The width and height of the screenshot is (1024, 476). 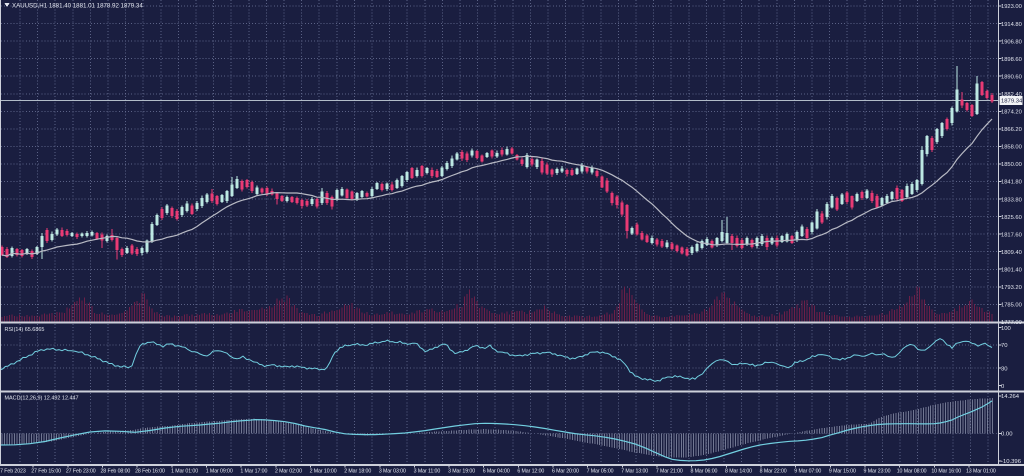 What do you see at coordinates (1010, 397) in the screenshot?
I see `svg-text: 14.264` at bounding box center [1010, 397].